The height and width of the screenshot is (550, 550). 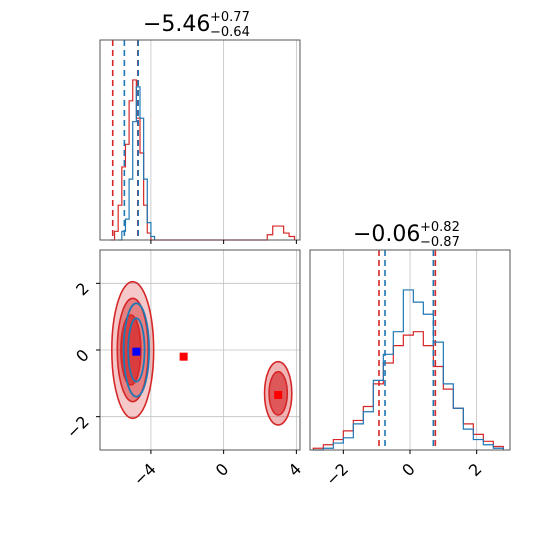 What do you see at coordinates (82, 355) in the screenshot?
I see `joint-ytick-label-1: 0` at bounding box center [82, 355].